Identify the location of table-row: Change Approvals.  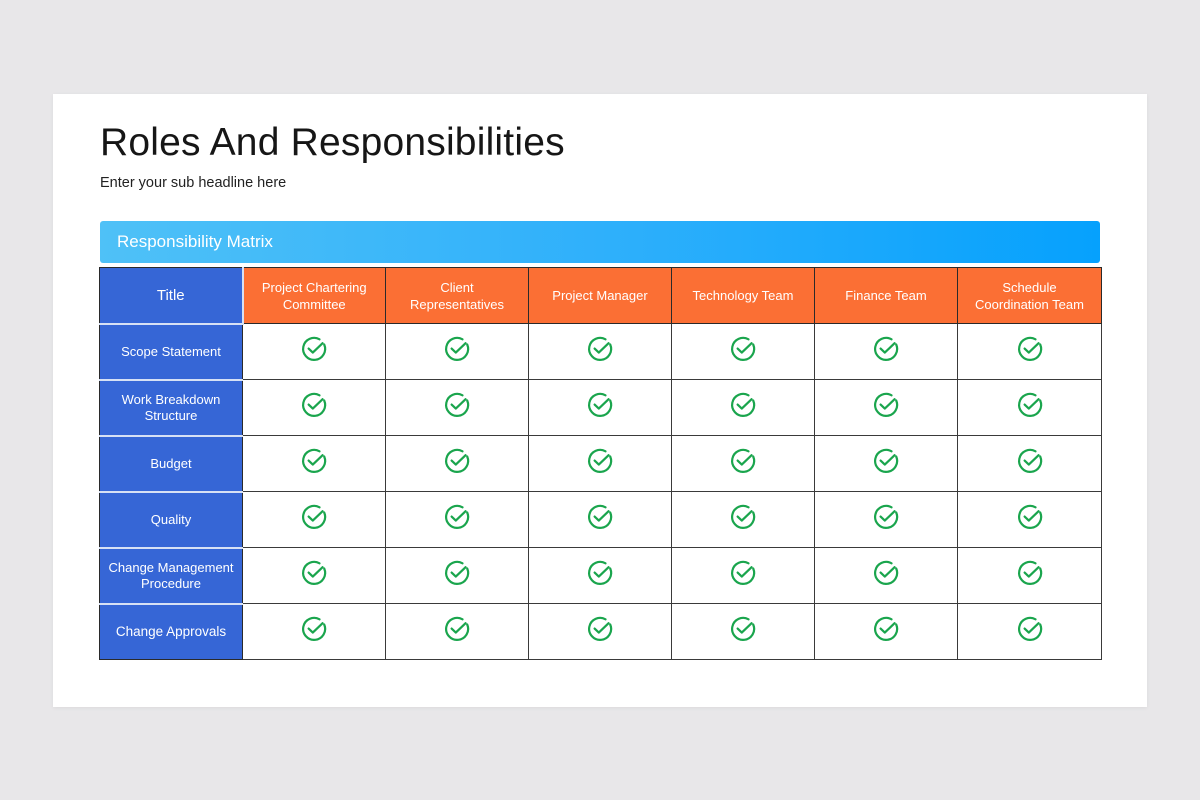
(600, 631).